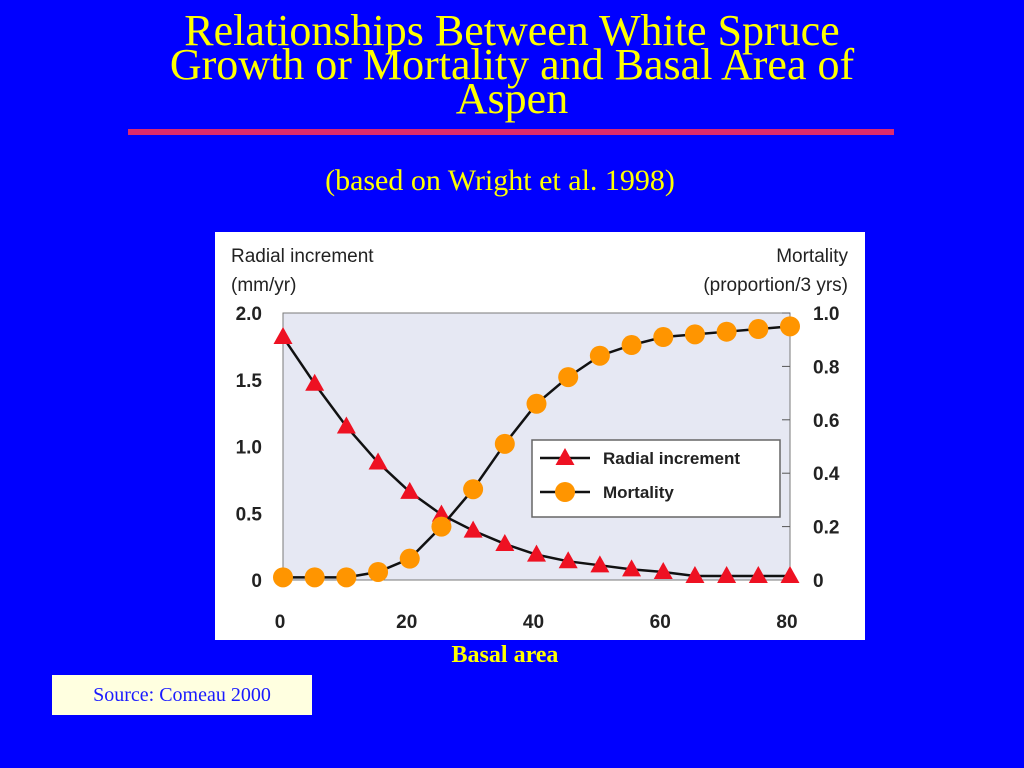 This screenshot has width=1024, height=768. What do you see at coordinates (249, 514) in the screenshot?
I see `left-tick-label: 0.5` at bounding box center [249, 514].